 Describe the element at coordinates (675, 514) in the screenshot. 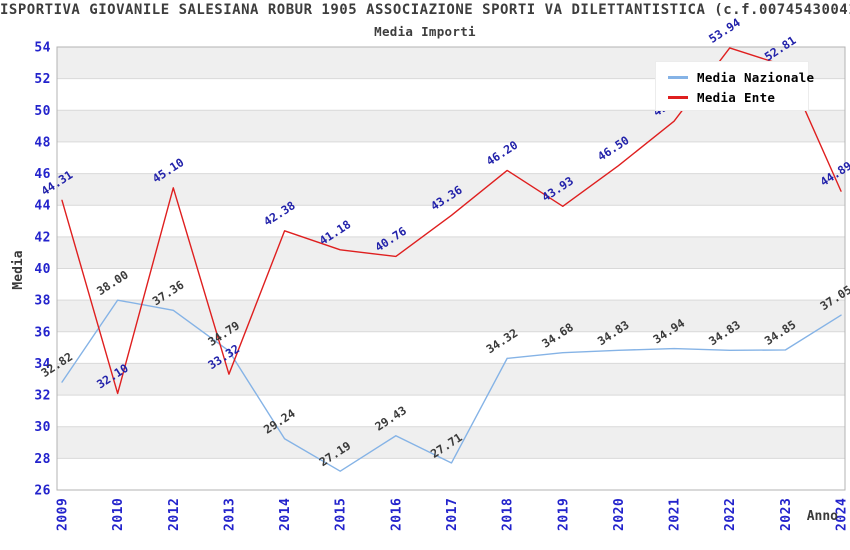

I see `x-tick-label: 2021` at that location.